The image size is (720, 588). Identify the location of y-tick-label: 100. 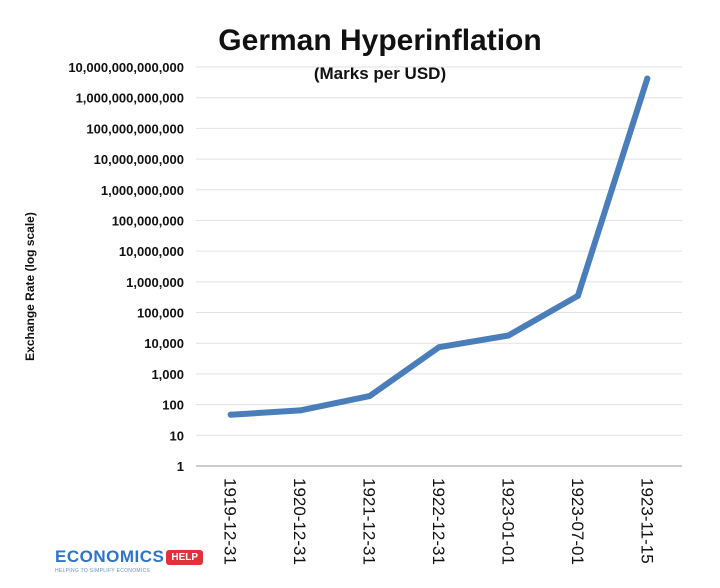
(173, 405).